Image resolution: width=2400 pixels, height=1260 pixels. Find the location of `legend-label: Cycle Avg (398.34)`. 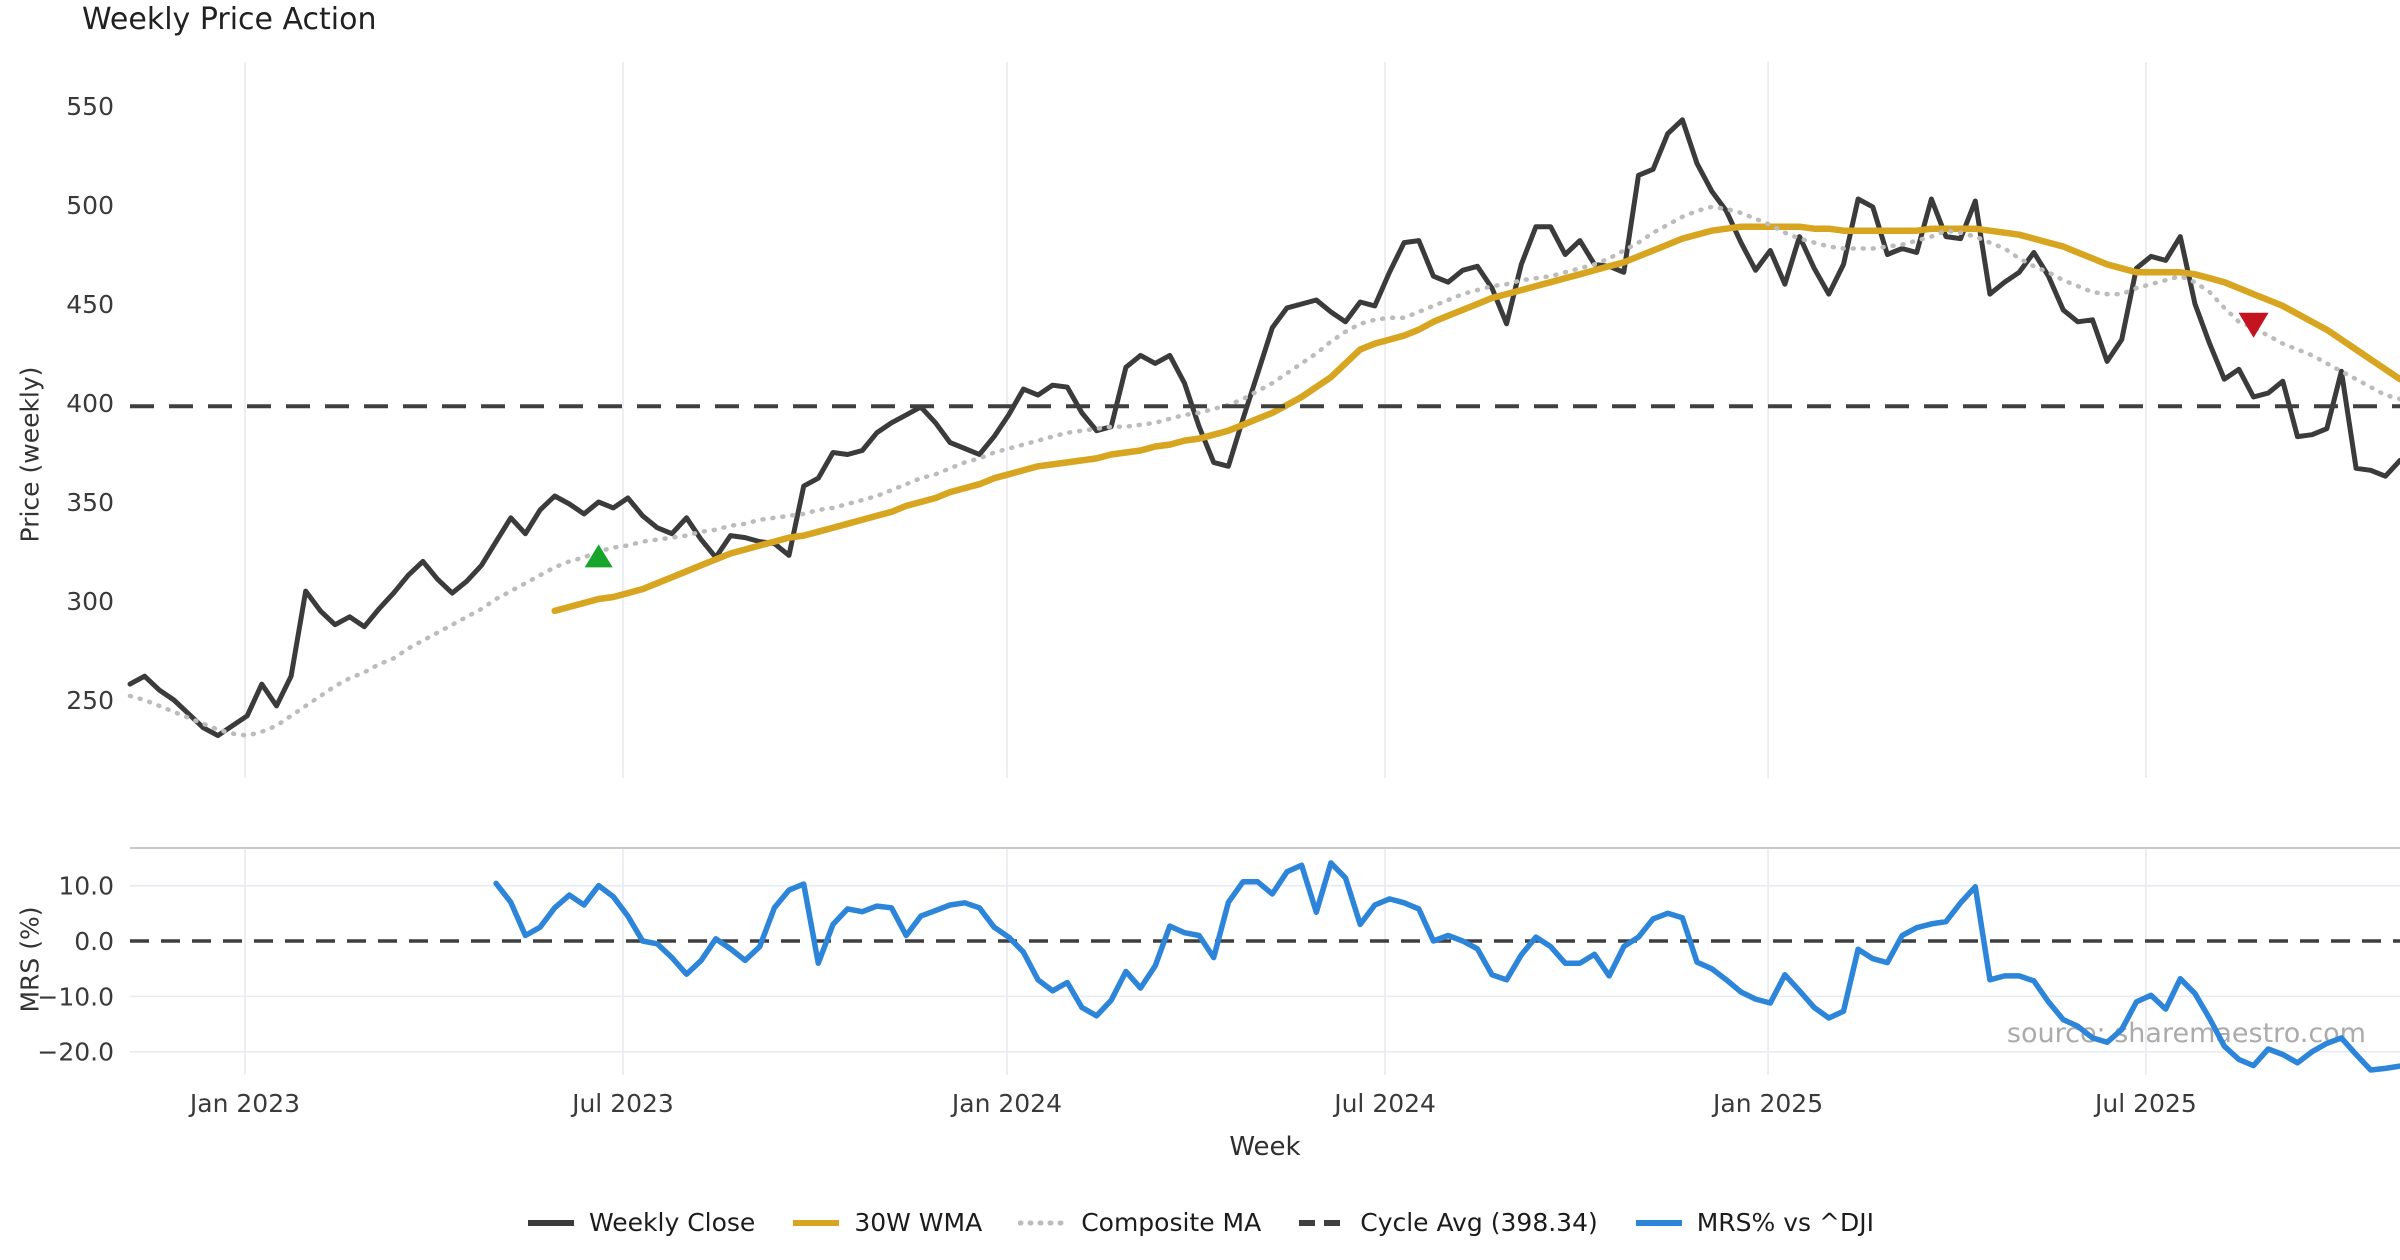

legend-label: Cycle Avg (398.34) is located at coordinates (1479, 1222).